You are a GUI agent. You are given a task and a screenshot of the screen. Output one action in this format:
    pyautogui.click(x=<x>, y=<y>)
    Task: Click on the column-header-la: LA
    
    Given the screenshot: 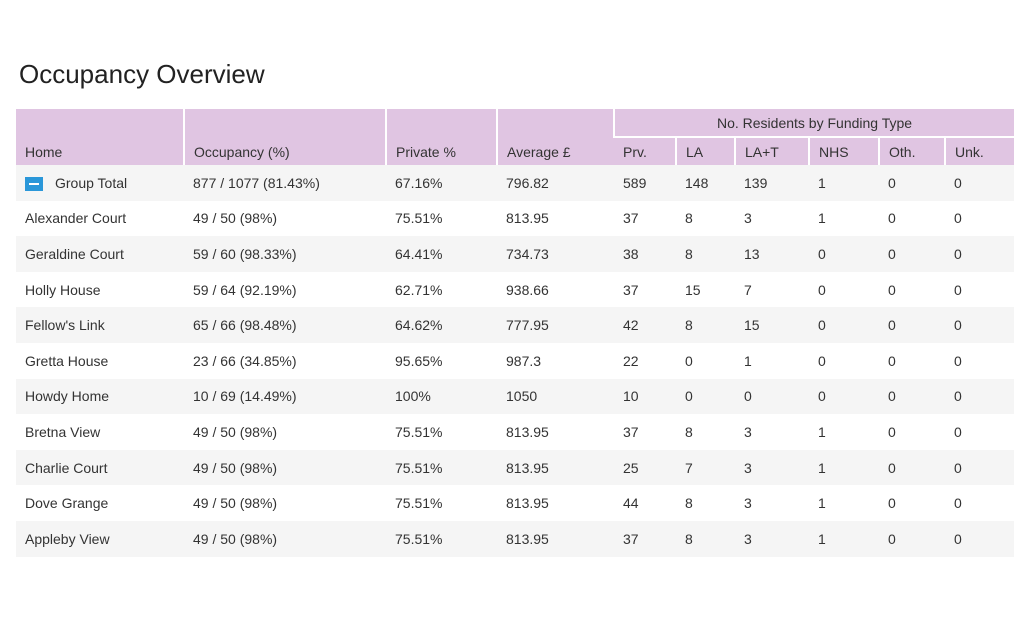 What is the action you would take?
    pyautogui.click(x=705, y=151)
    